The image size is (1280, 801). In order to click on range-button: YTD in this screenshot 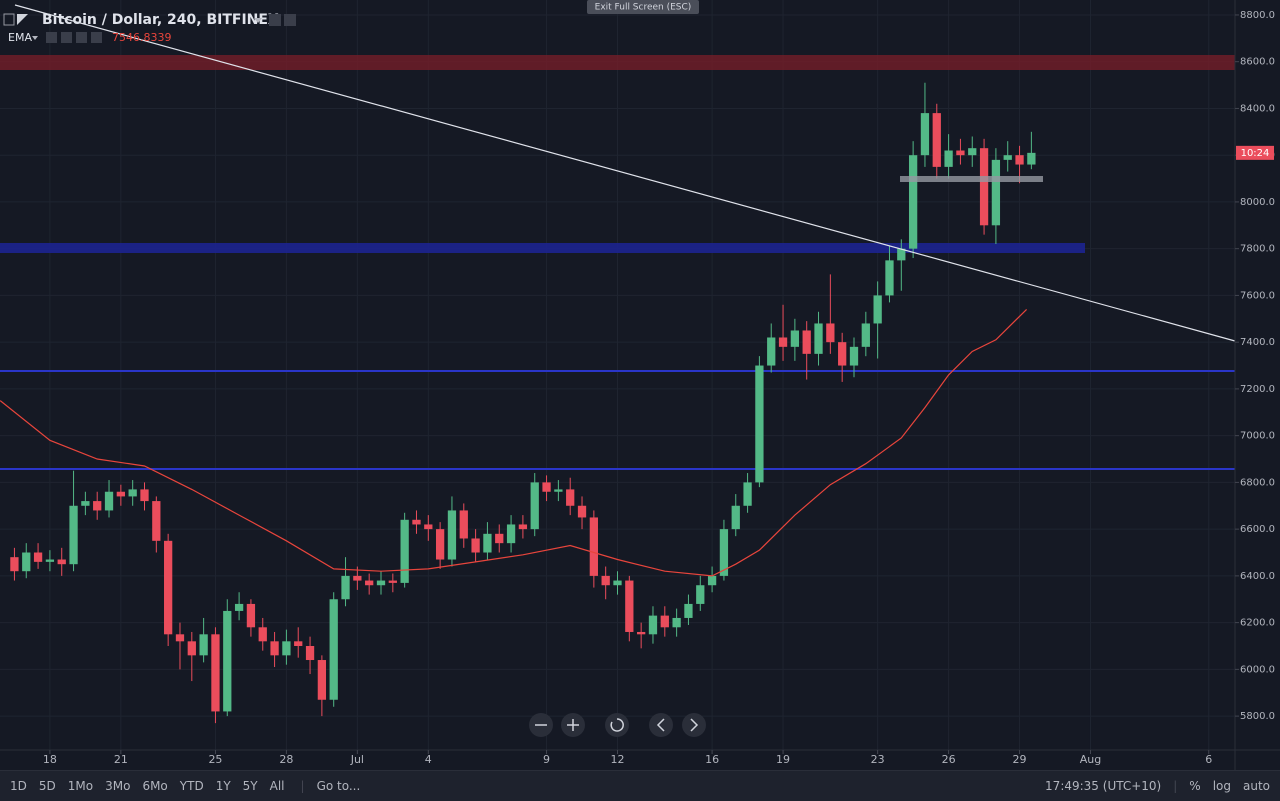, I will do `click(191, 786)`.